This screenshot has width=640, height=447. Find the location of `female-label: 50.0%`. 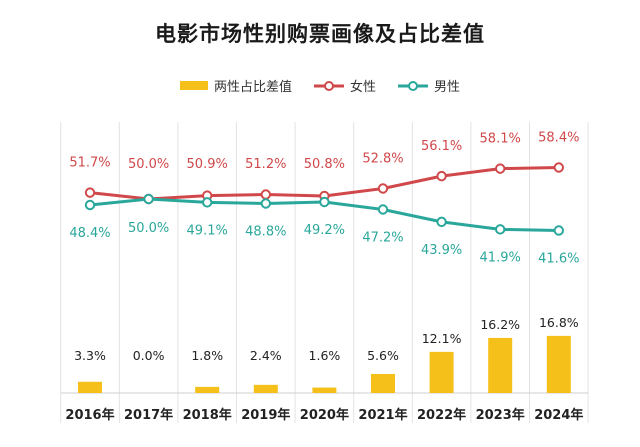

female-label: 50.0% is located at coordinates (148, 164).